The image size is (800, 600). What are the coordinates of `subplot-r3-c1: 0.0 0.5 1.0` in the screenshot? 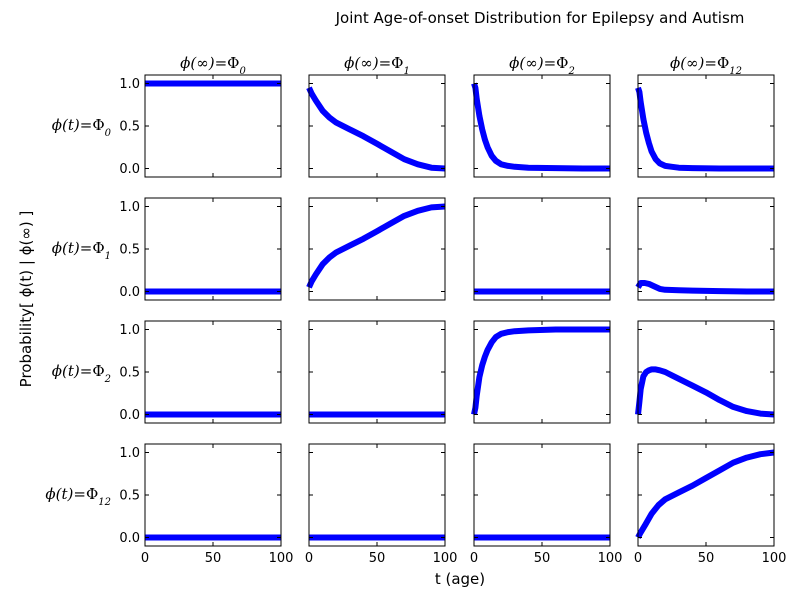 It's located at (200, 372).